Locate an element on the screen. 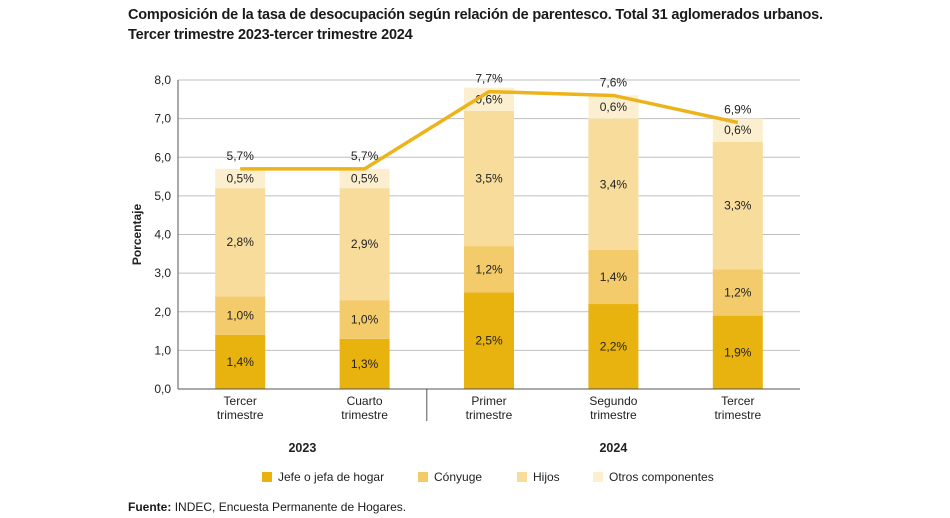  legend-swatch-conyuge is located at coordinates (423, 477).